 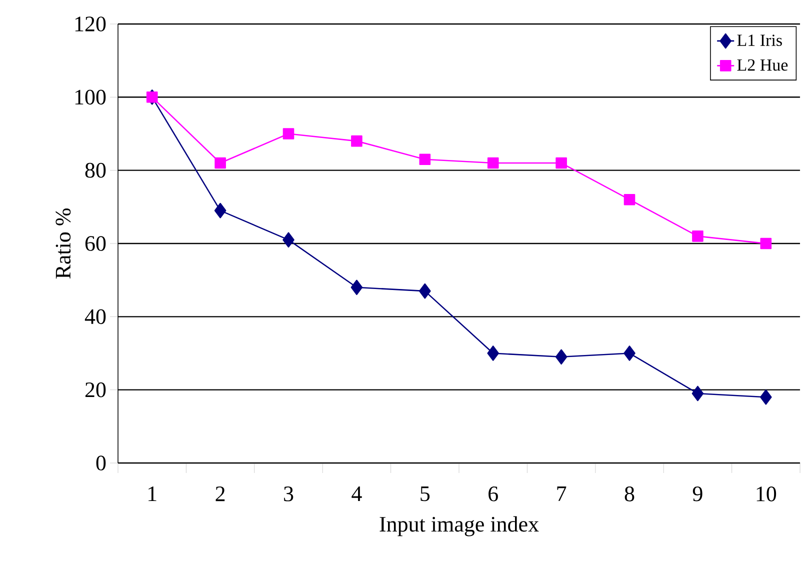 I want to click on y-tick-label: 120, so click(x=90, y=24).